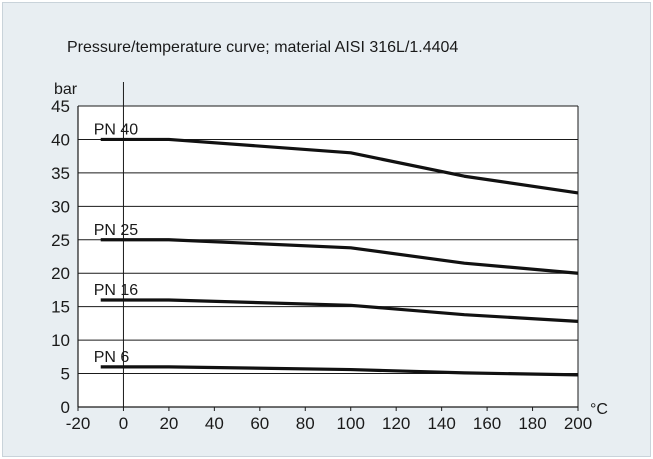 This screenshot has height=459, width=653. I want to click on y-tick-label: 15, so click(60, 307).